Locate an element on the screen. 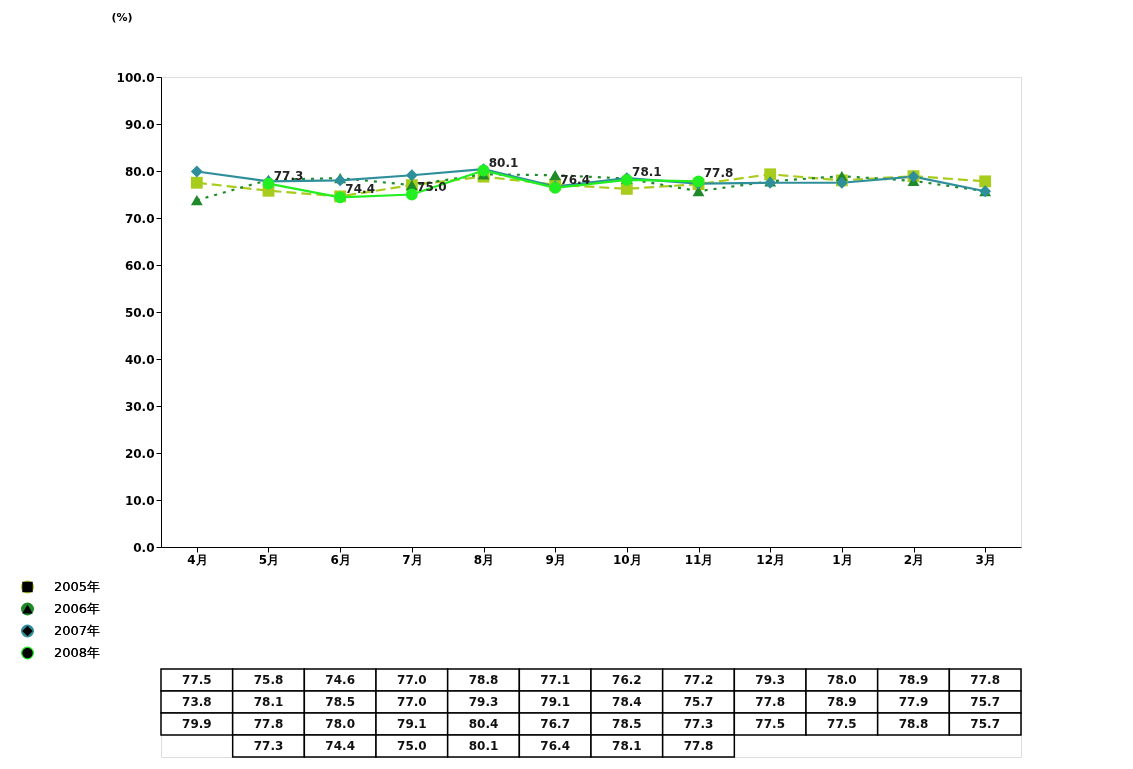 The height and width of the screenshot is (769, 1133). data-label: 77.2 is located at coordinates (698, 680).